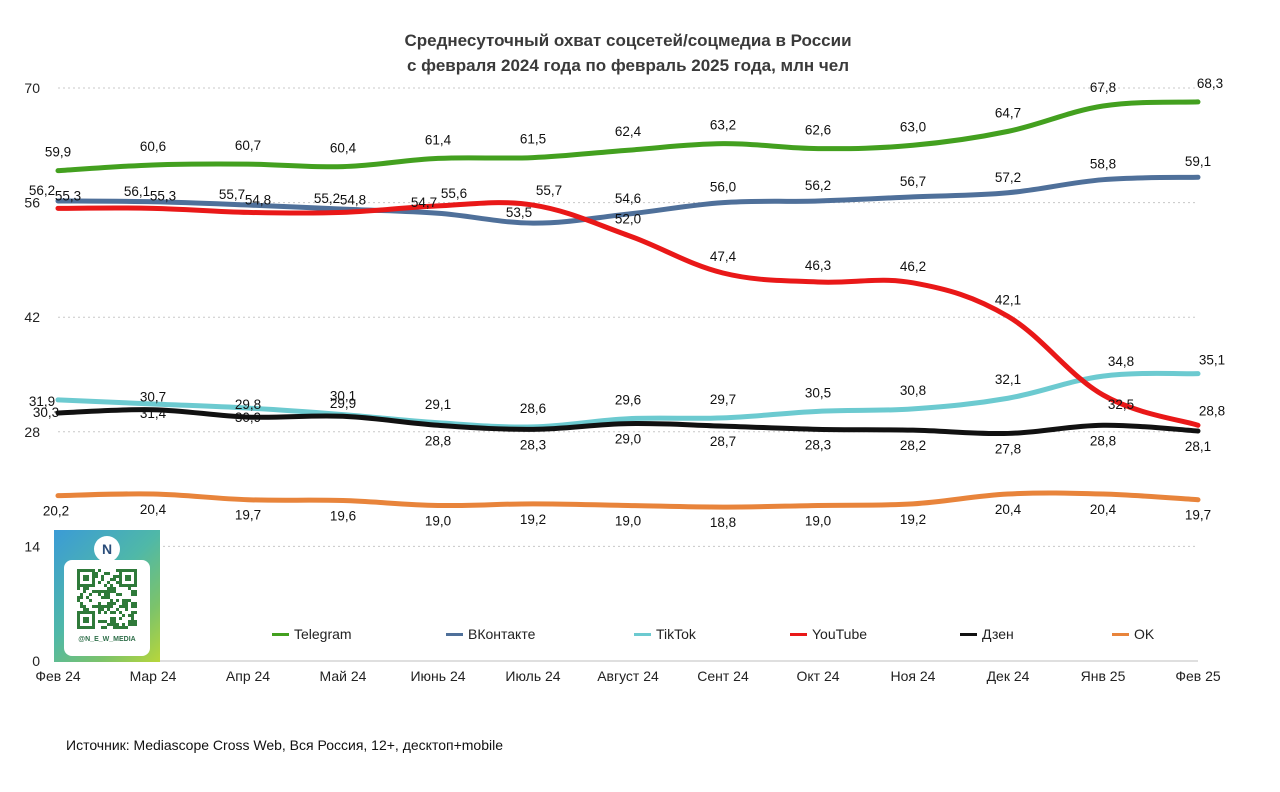  Describe the element at coordinates (1008, 299) in the screenshot. I see `data-label: 42,1` at that location.